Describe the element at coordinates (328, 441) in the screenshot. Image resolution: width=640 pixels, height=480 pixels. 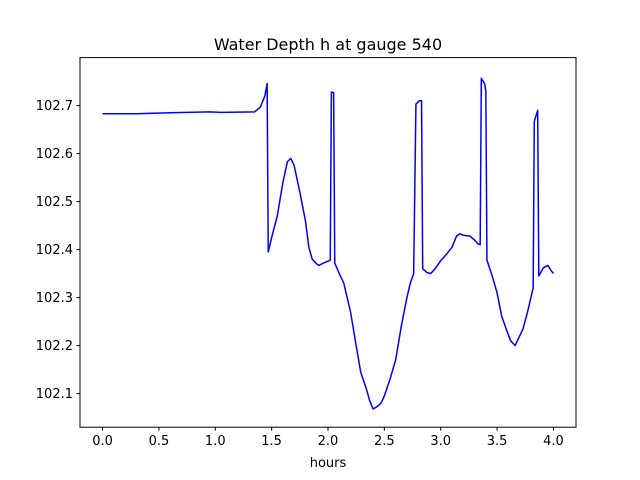
I see `x-tick-label: 2.0` at that location.